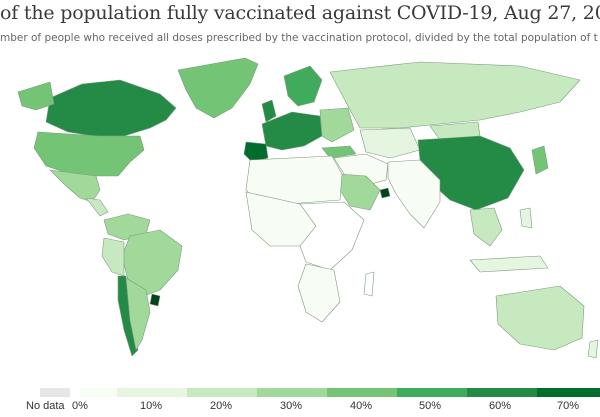 This screenshot has height=417, width=600. I want to click on legend-tick-70: 70%, so click(568, 406).